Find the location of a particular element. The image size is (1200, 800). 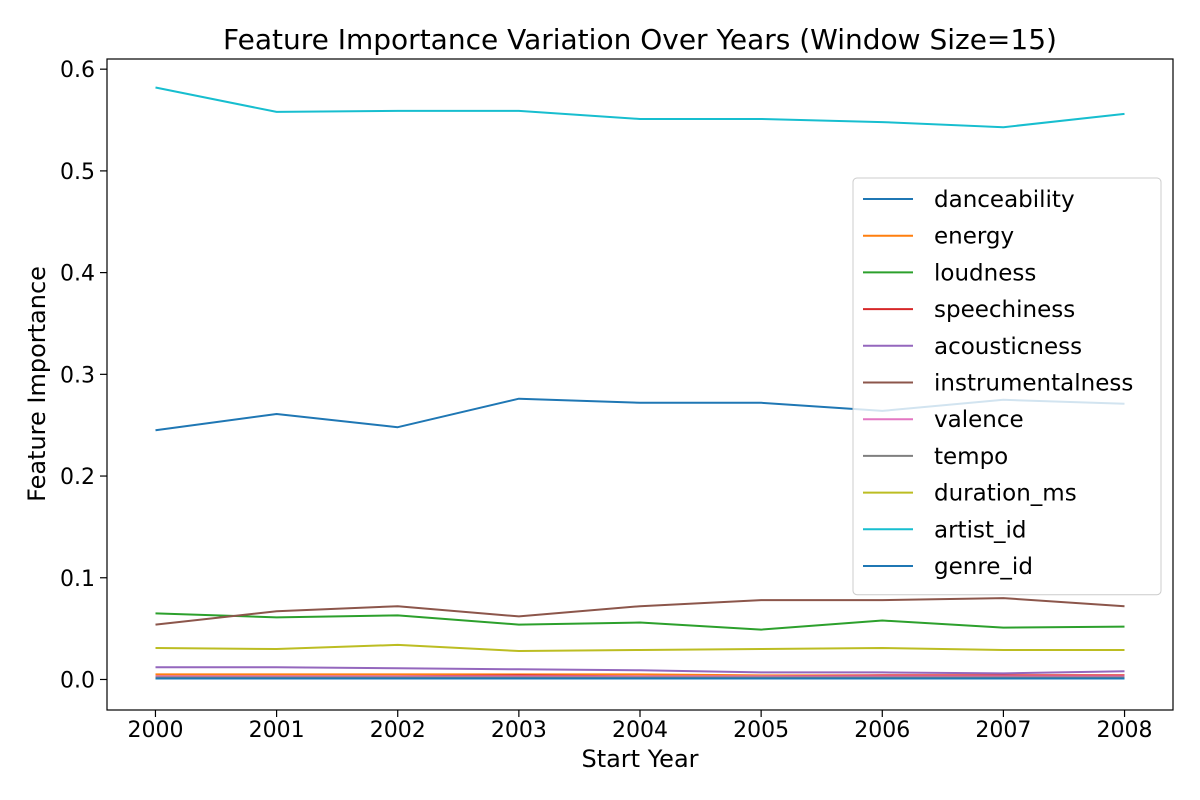

legend-label: artist_id is located at coordinates (980, 530).